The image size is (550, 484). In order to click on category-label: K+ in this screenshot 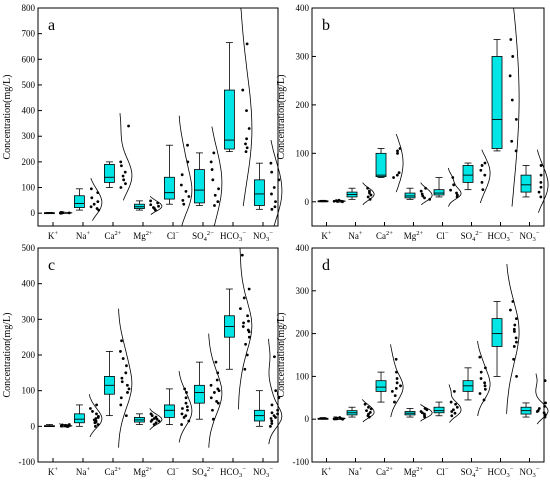, I will do `click(326, 471)`.